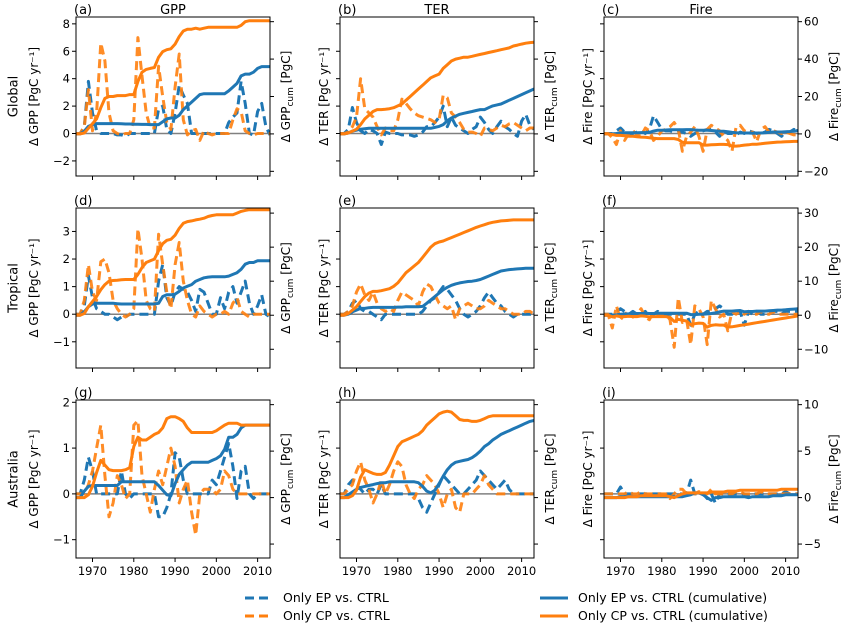  I want to click on y-right-tick-label: 40, so click(811, 59).